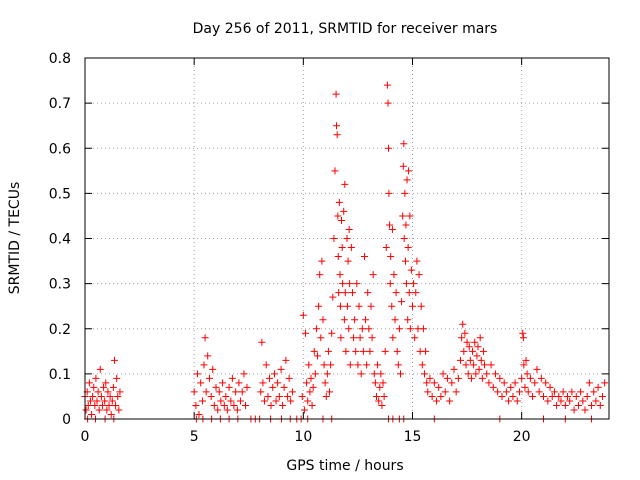  I want to click on x-tick-label: 10, so click(303, 437).